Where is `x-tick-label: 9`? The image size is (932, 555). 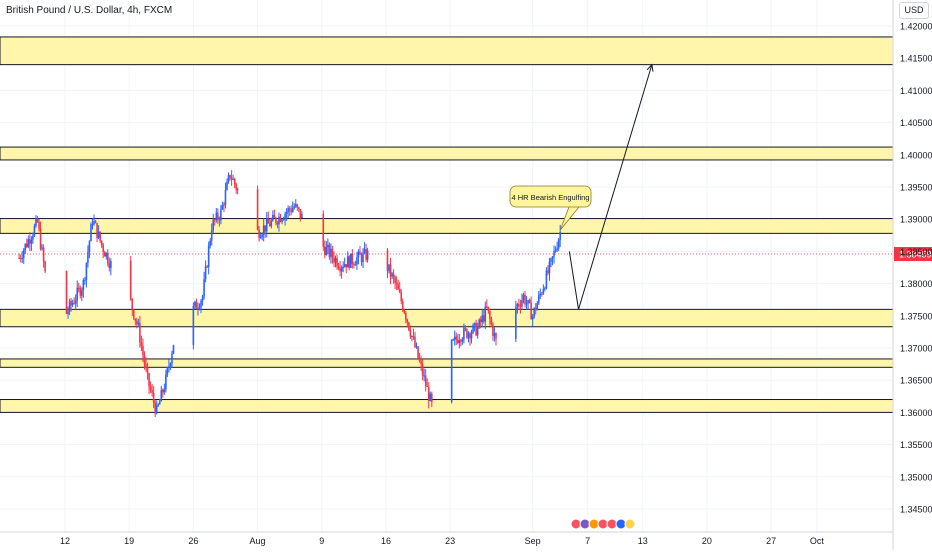 x-tick-label: 9 is located at coordinates (321, 541).